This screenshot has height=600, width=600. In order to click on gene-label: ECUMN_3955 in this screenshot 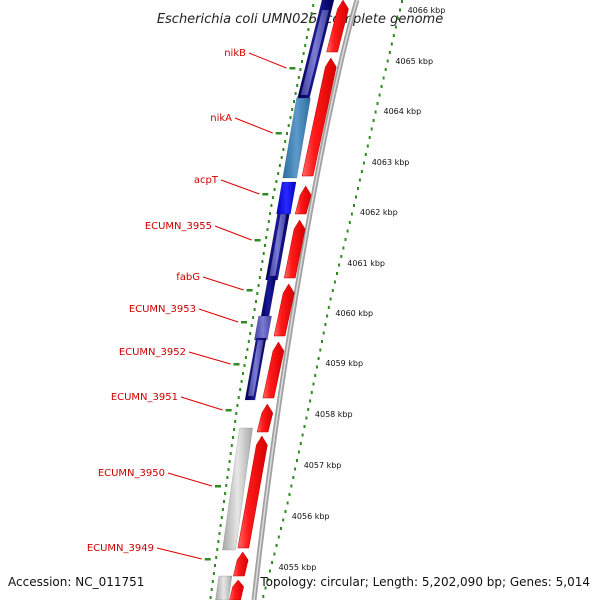, I will do `click(178, 226)`.